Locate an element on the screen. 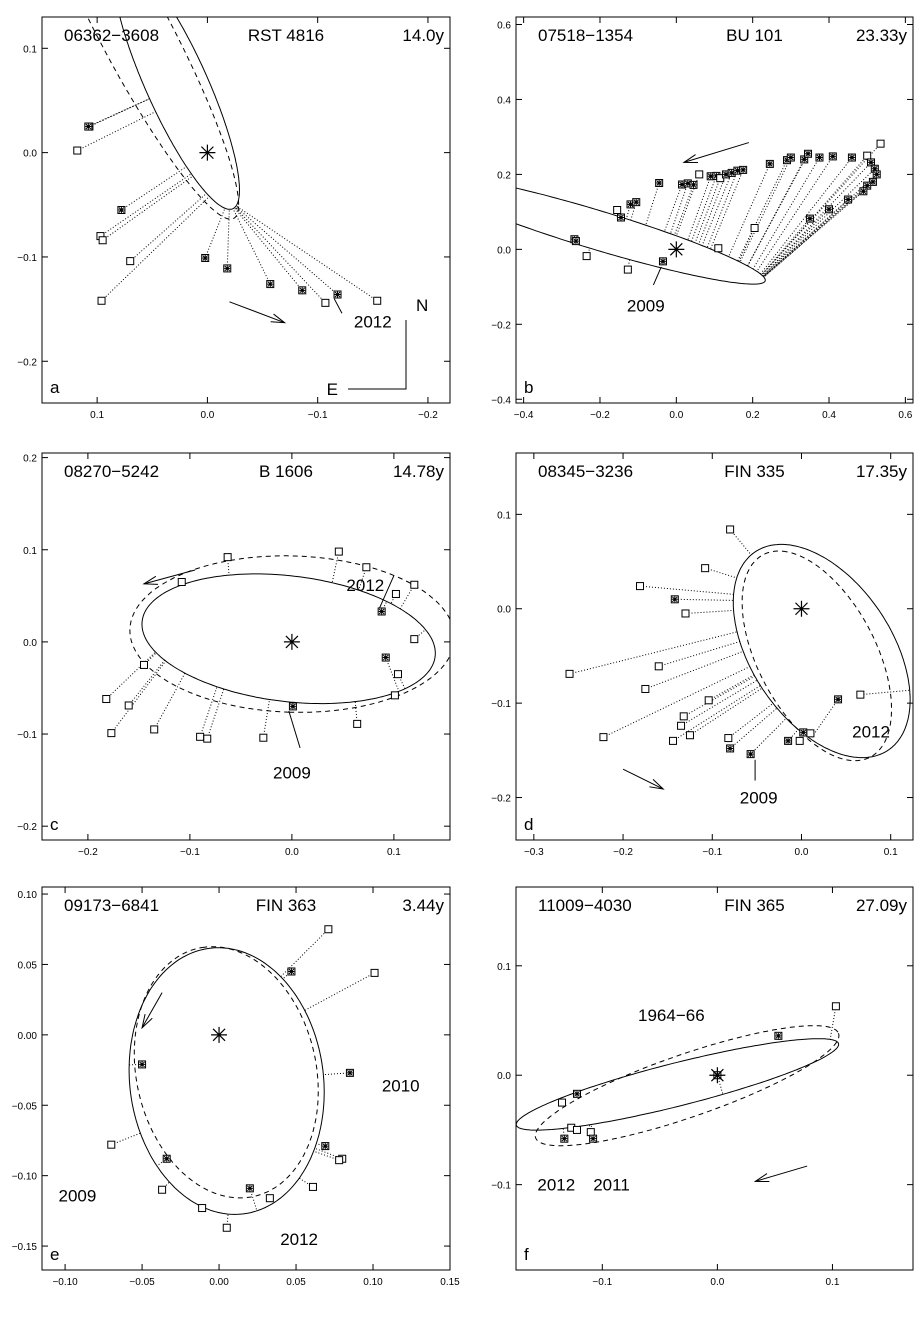 The height and width of the screenshot is (1333, 916). header-name: RST 4816 is located at coordinates (286, 35).